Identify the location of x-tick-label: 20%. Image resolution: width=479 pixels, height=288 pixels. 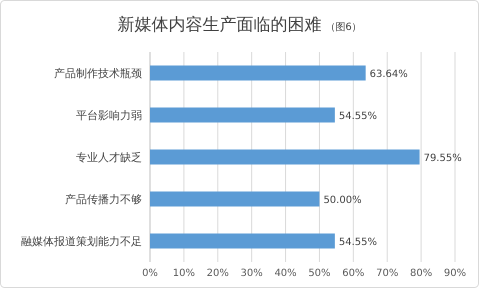
(217, 273).